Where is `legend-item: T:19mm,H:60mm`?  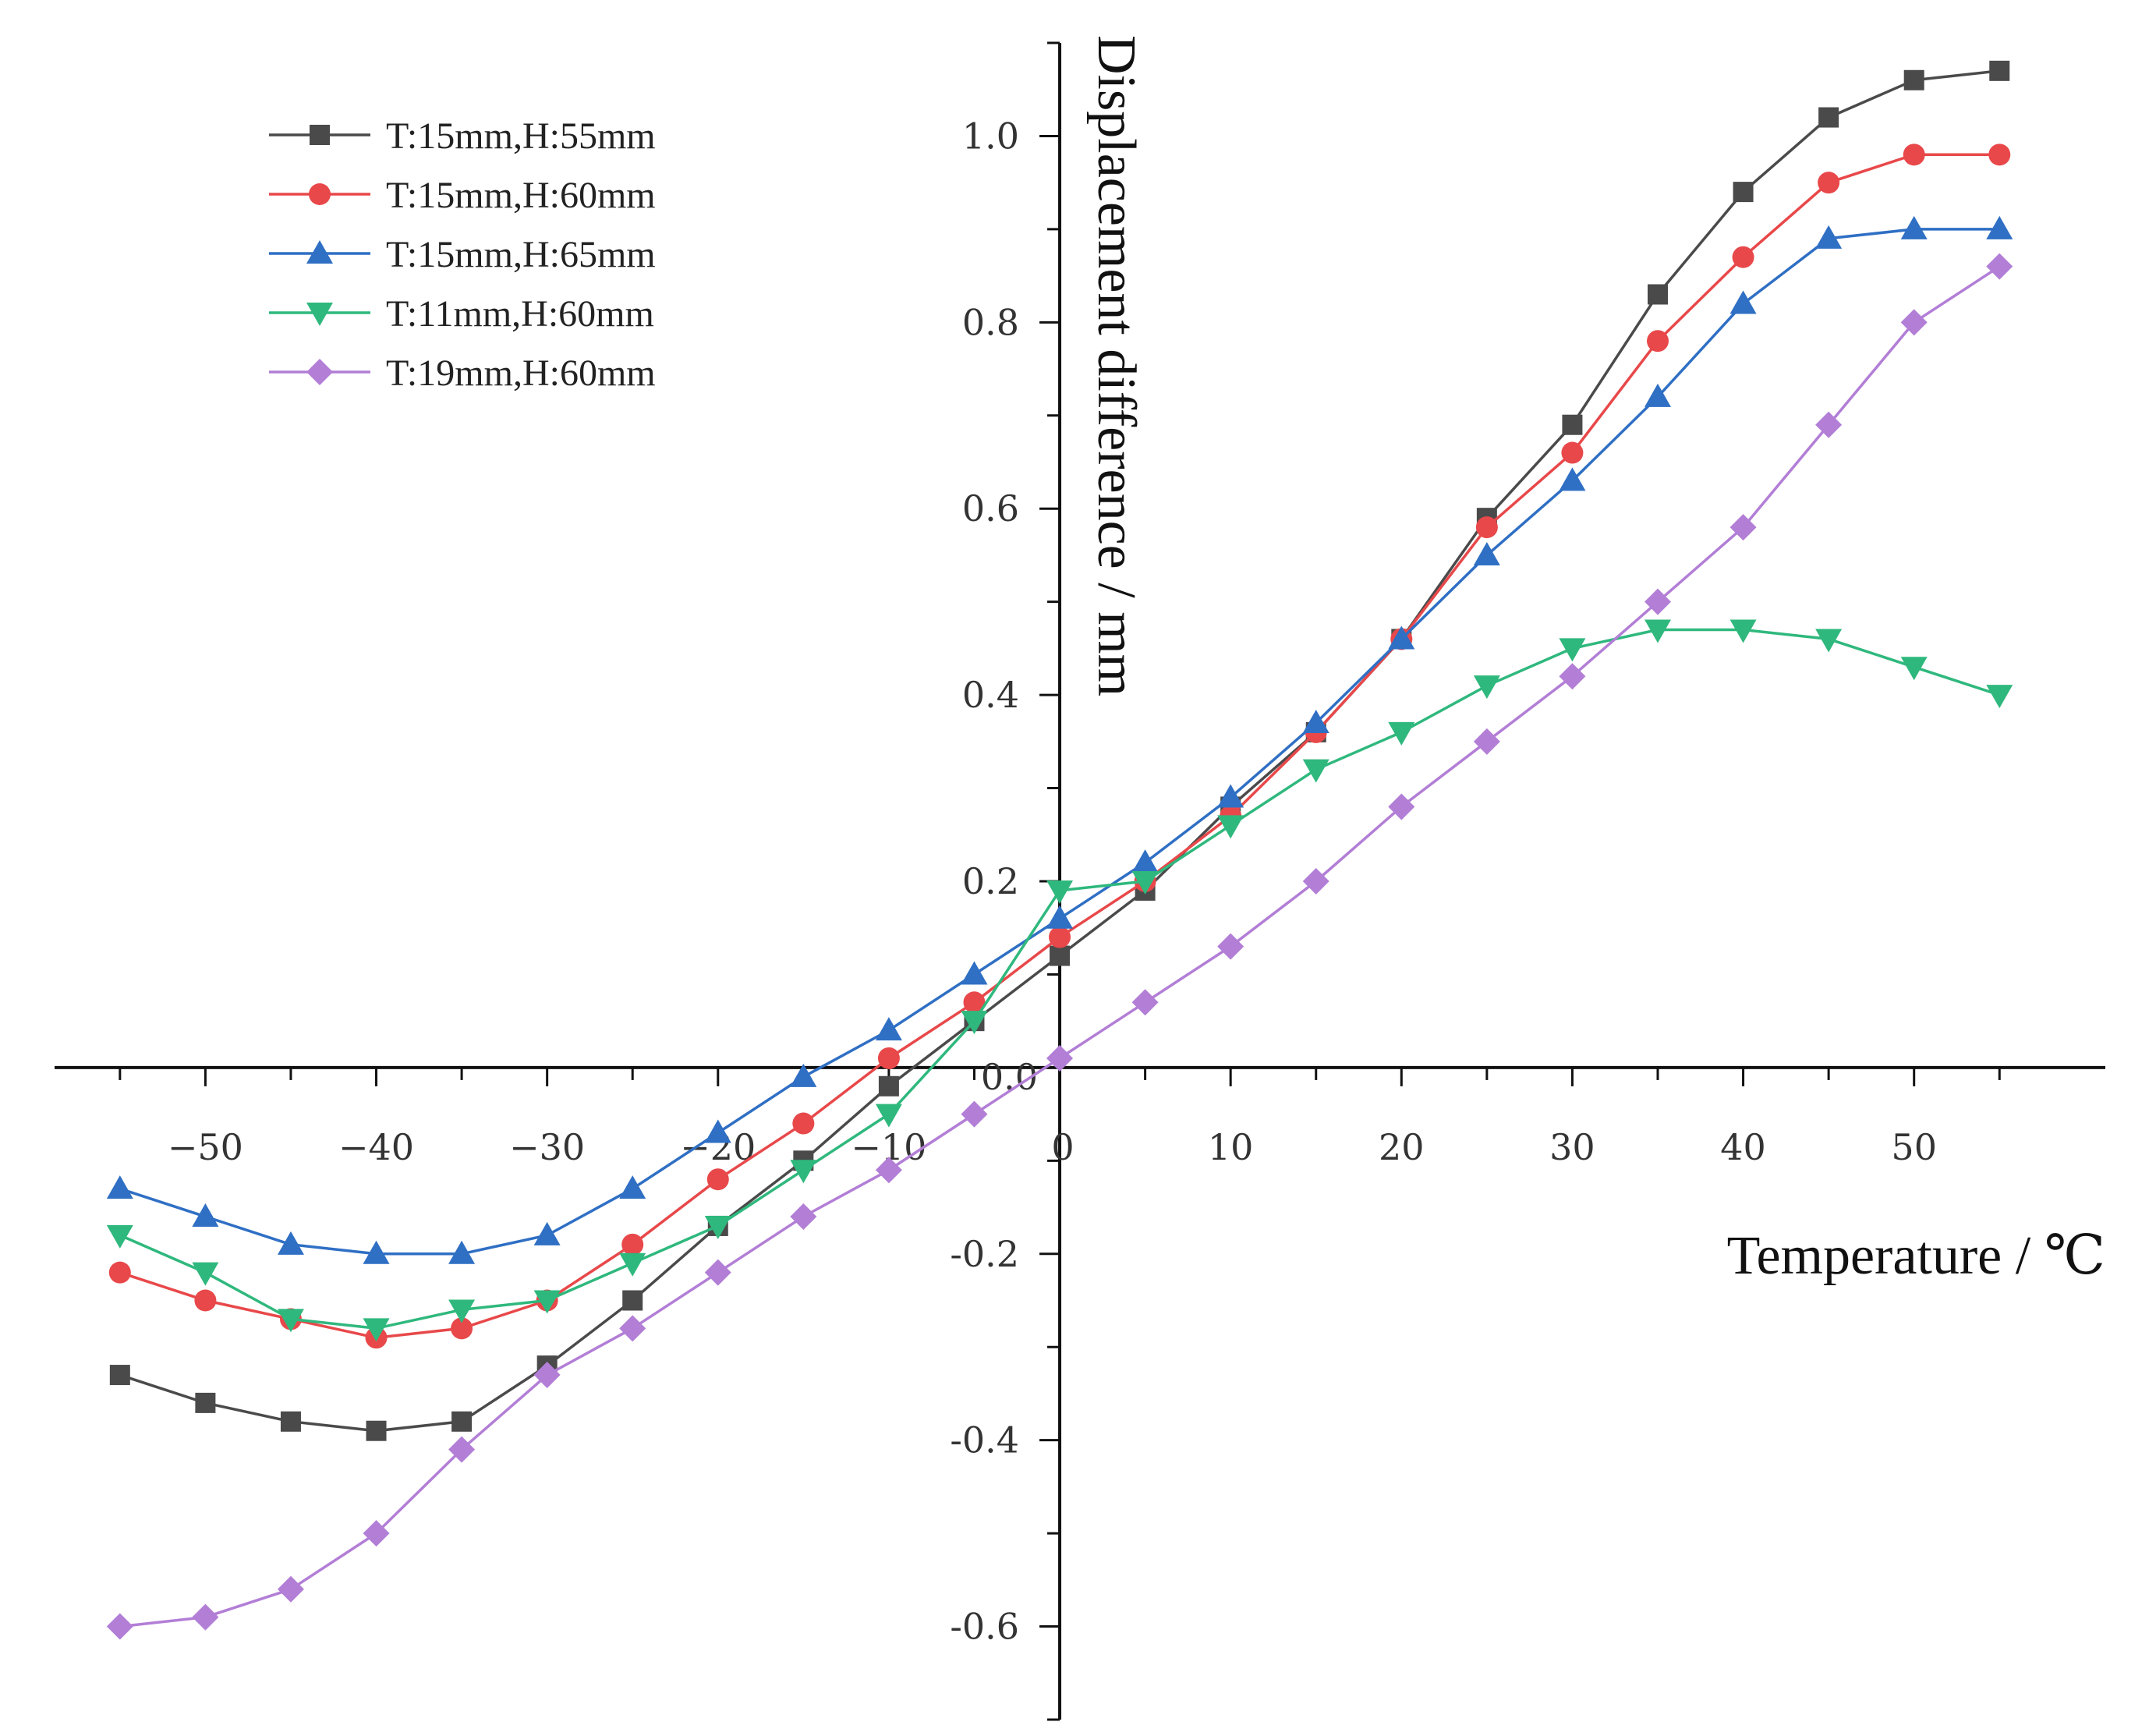 legend-item: T:19mm,H:60mm is located at coordinates (463, 374).